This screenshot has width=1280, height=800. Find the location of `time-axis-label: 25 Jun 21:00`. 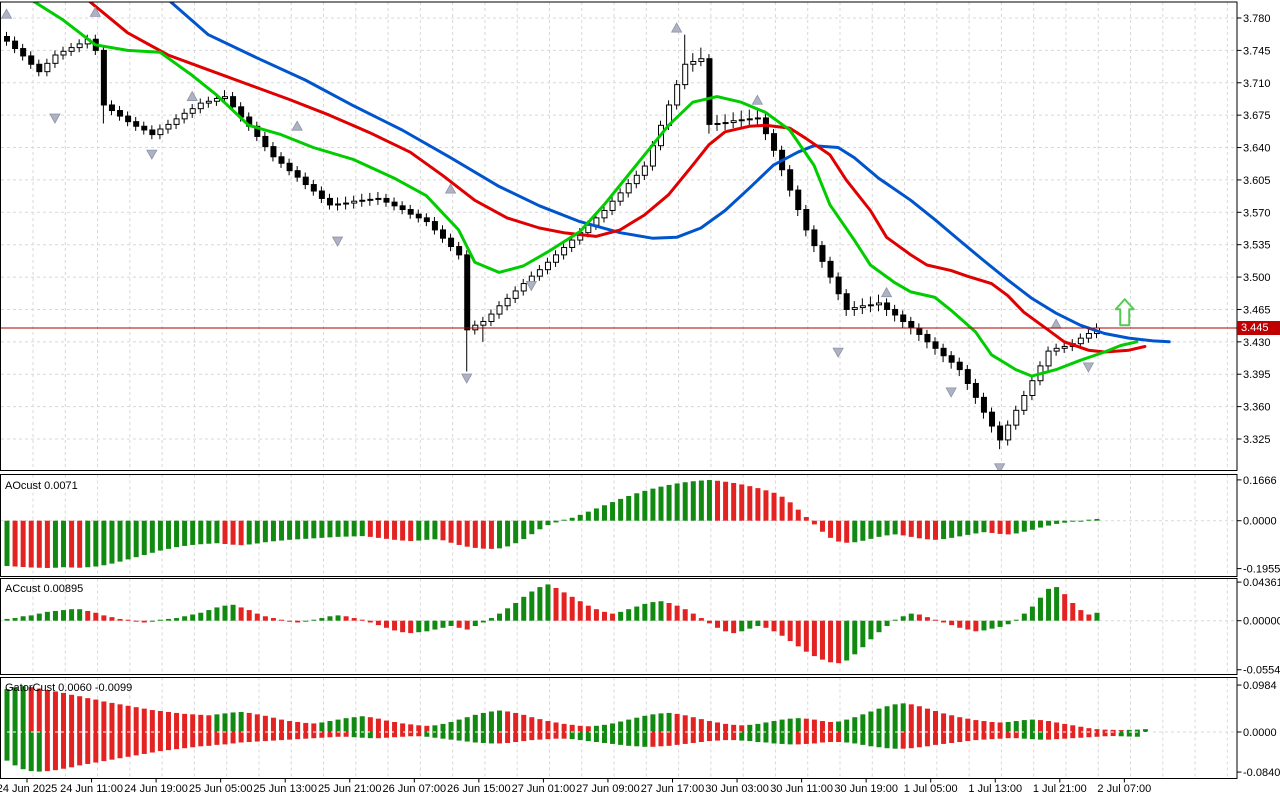

time-axis-label: 25 Jun 21:00 is located at coordinates (350, 789).